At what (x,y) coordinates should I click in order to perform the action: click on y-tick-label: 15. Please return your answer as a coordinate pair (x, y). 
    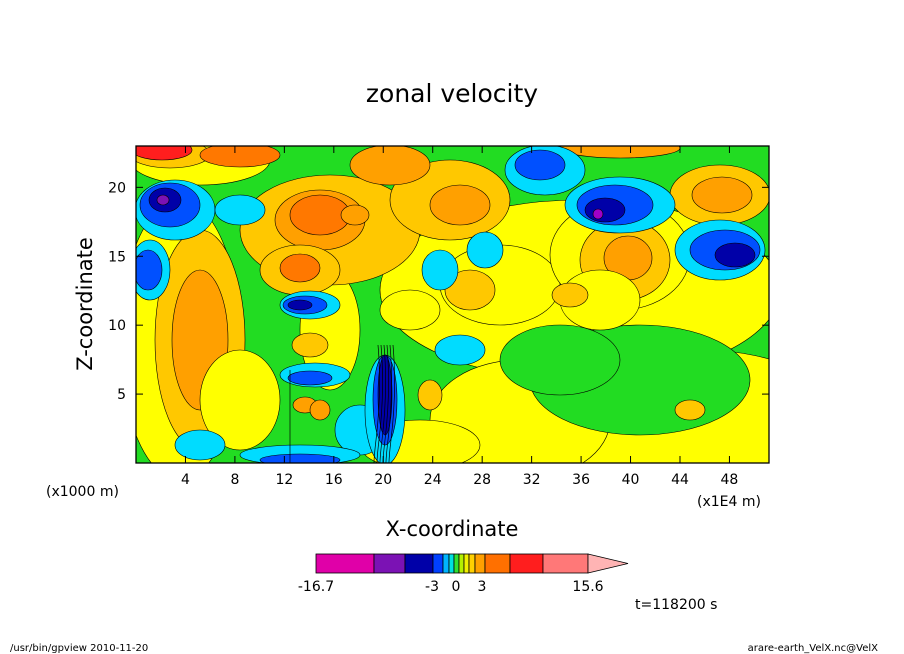
    Looking at the image, I should click on (117, 257).